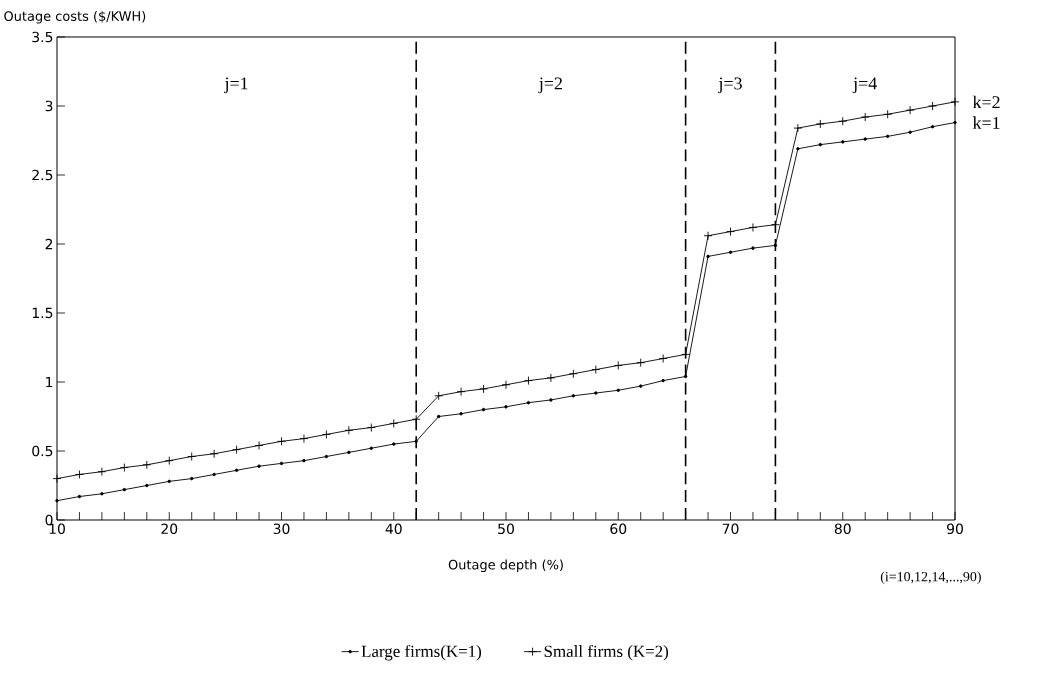  I want to click on annotation: k=2, so click(986, 102).